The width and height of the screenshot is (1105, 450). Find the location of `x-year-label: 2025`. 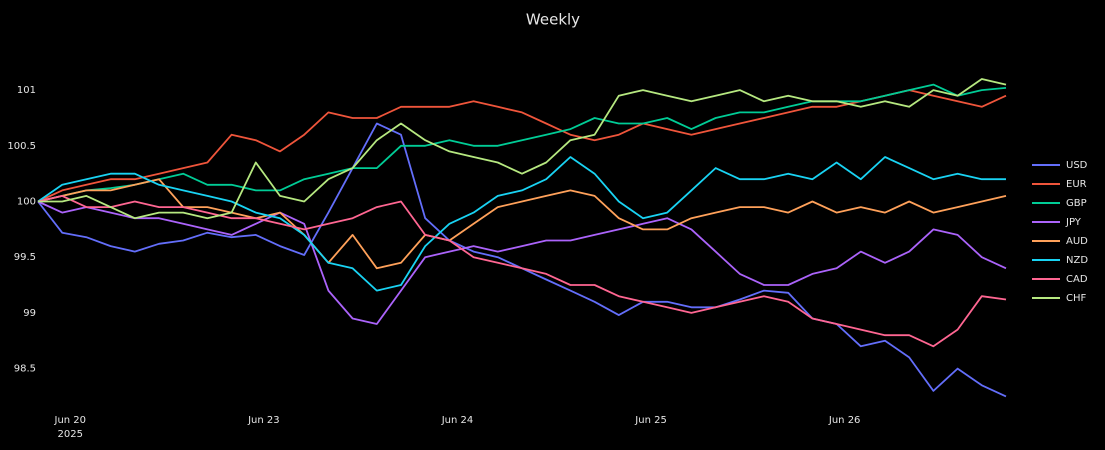

x-year-label: 2025 is located at coordinates (70, 434).